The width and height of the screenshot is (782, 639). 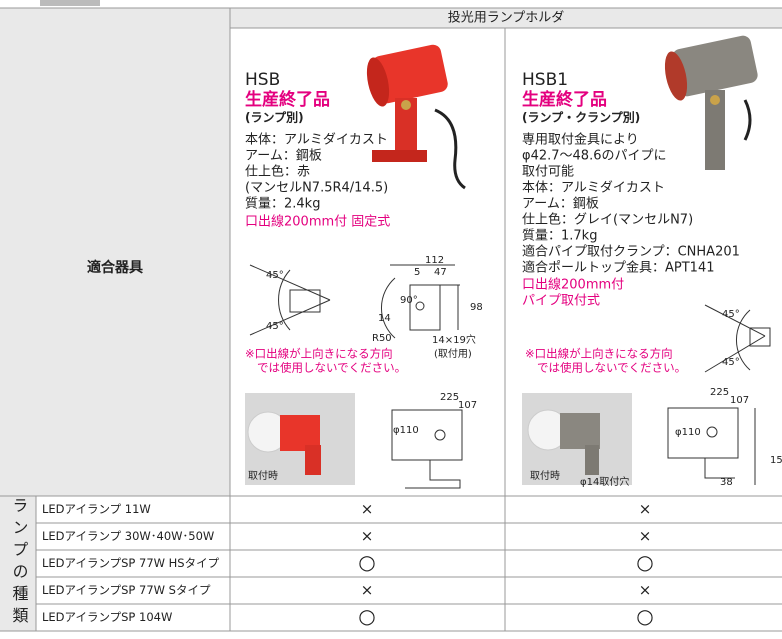 I want to click on hsb-photo-lamp, so click(x=284, y=443).